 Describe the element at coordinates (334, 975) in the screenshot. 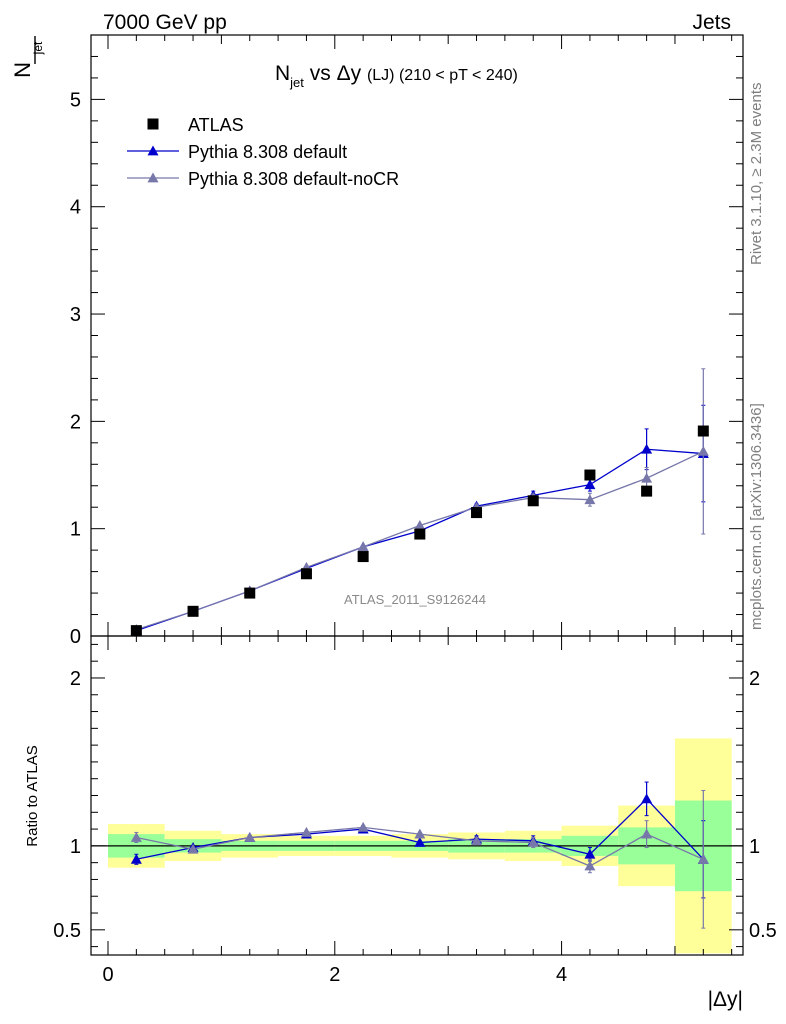

I see `ratio-xtick-label: 2` at that location.